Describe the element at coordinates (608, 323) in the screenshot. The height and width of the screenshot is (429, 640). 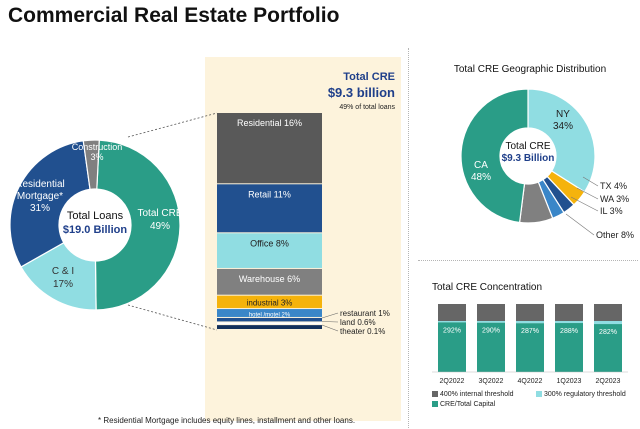
I see `conc-bar-regulatory-2q2023` at that location.